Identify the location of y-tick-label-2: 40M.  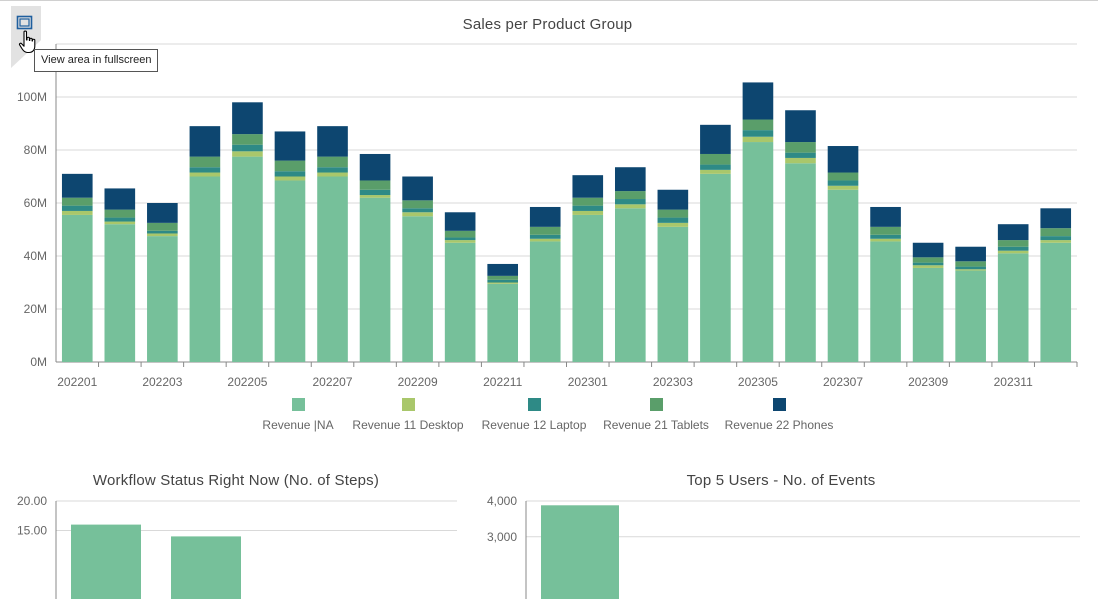
(35, 256).